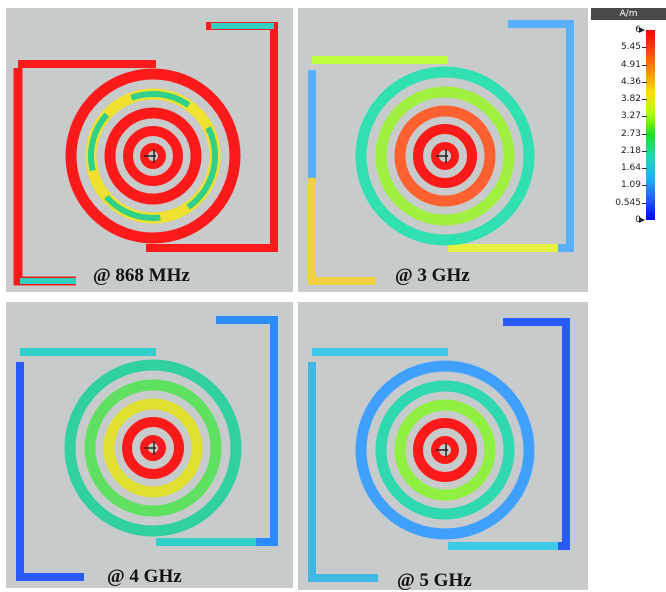 The width and height of the screenshot is (666, 592). What do you see at coordinates (628, 14) in the screenshot?
I see `legend-unit: A/m` at bounding box center [628, 14].